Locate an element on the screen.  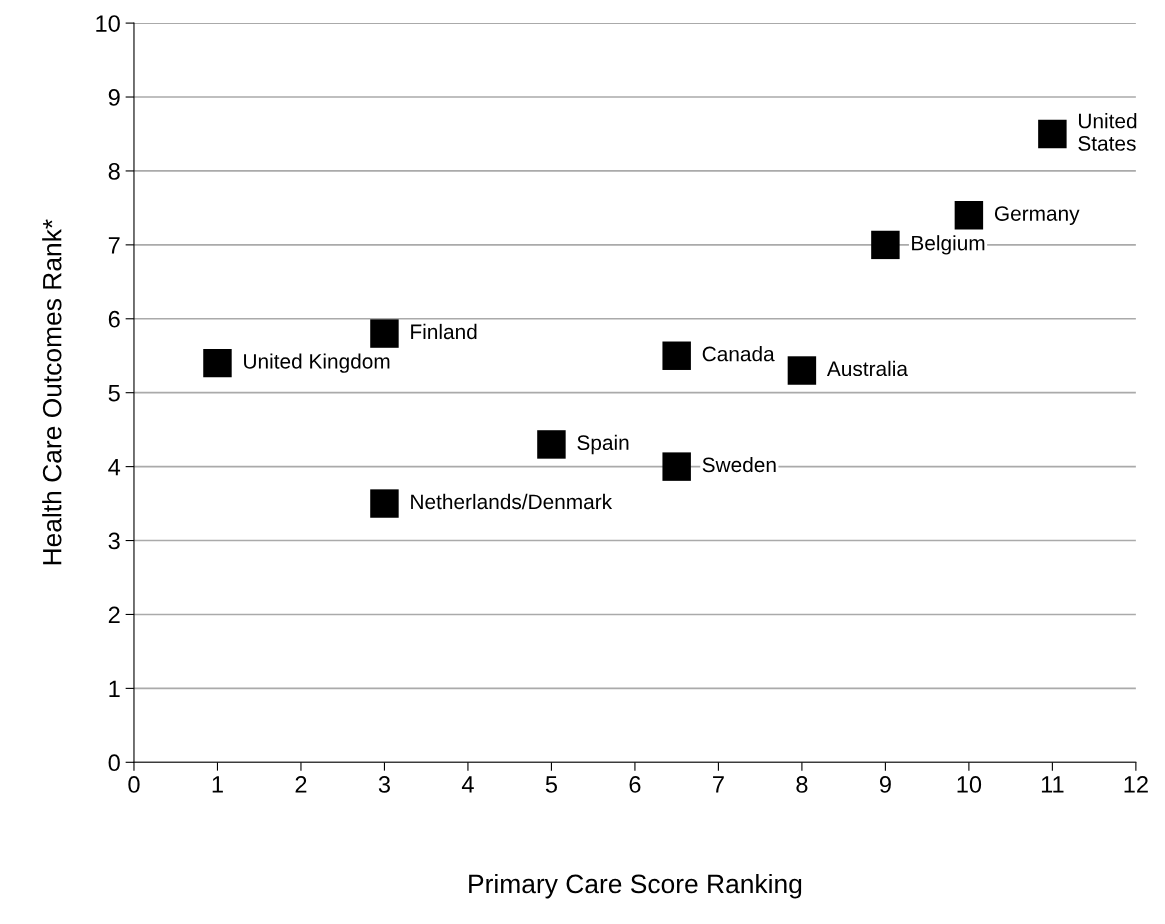
x-tick-label: 10 is located at coordinates (969, 784).